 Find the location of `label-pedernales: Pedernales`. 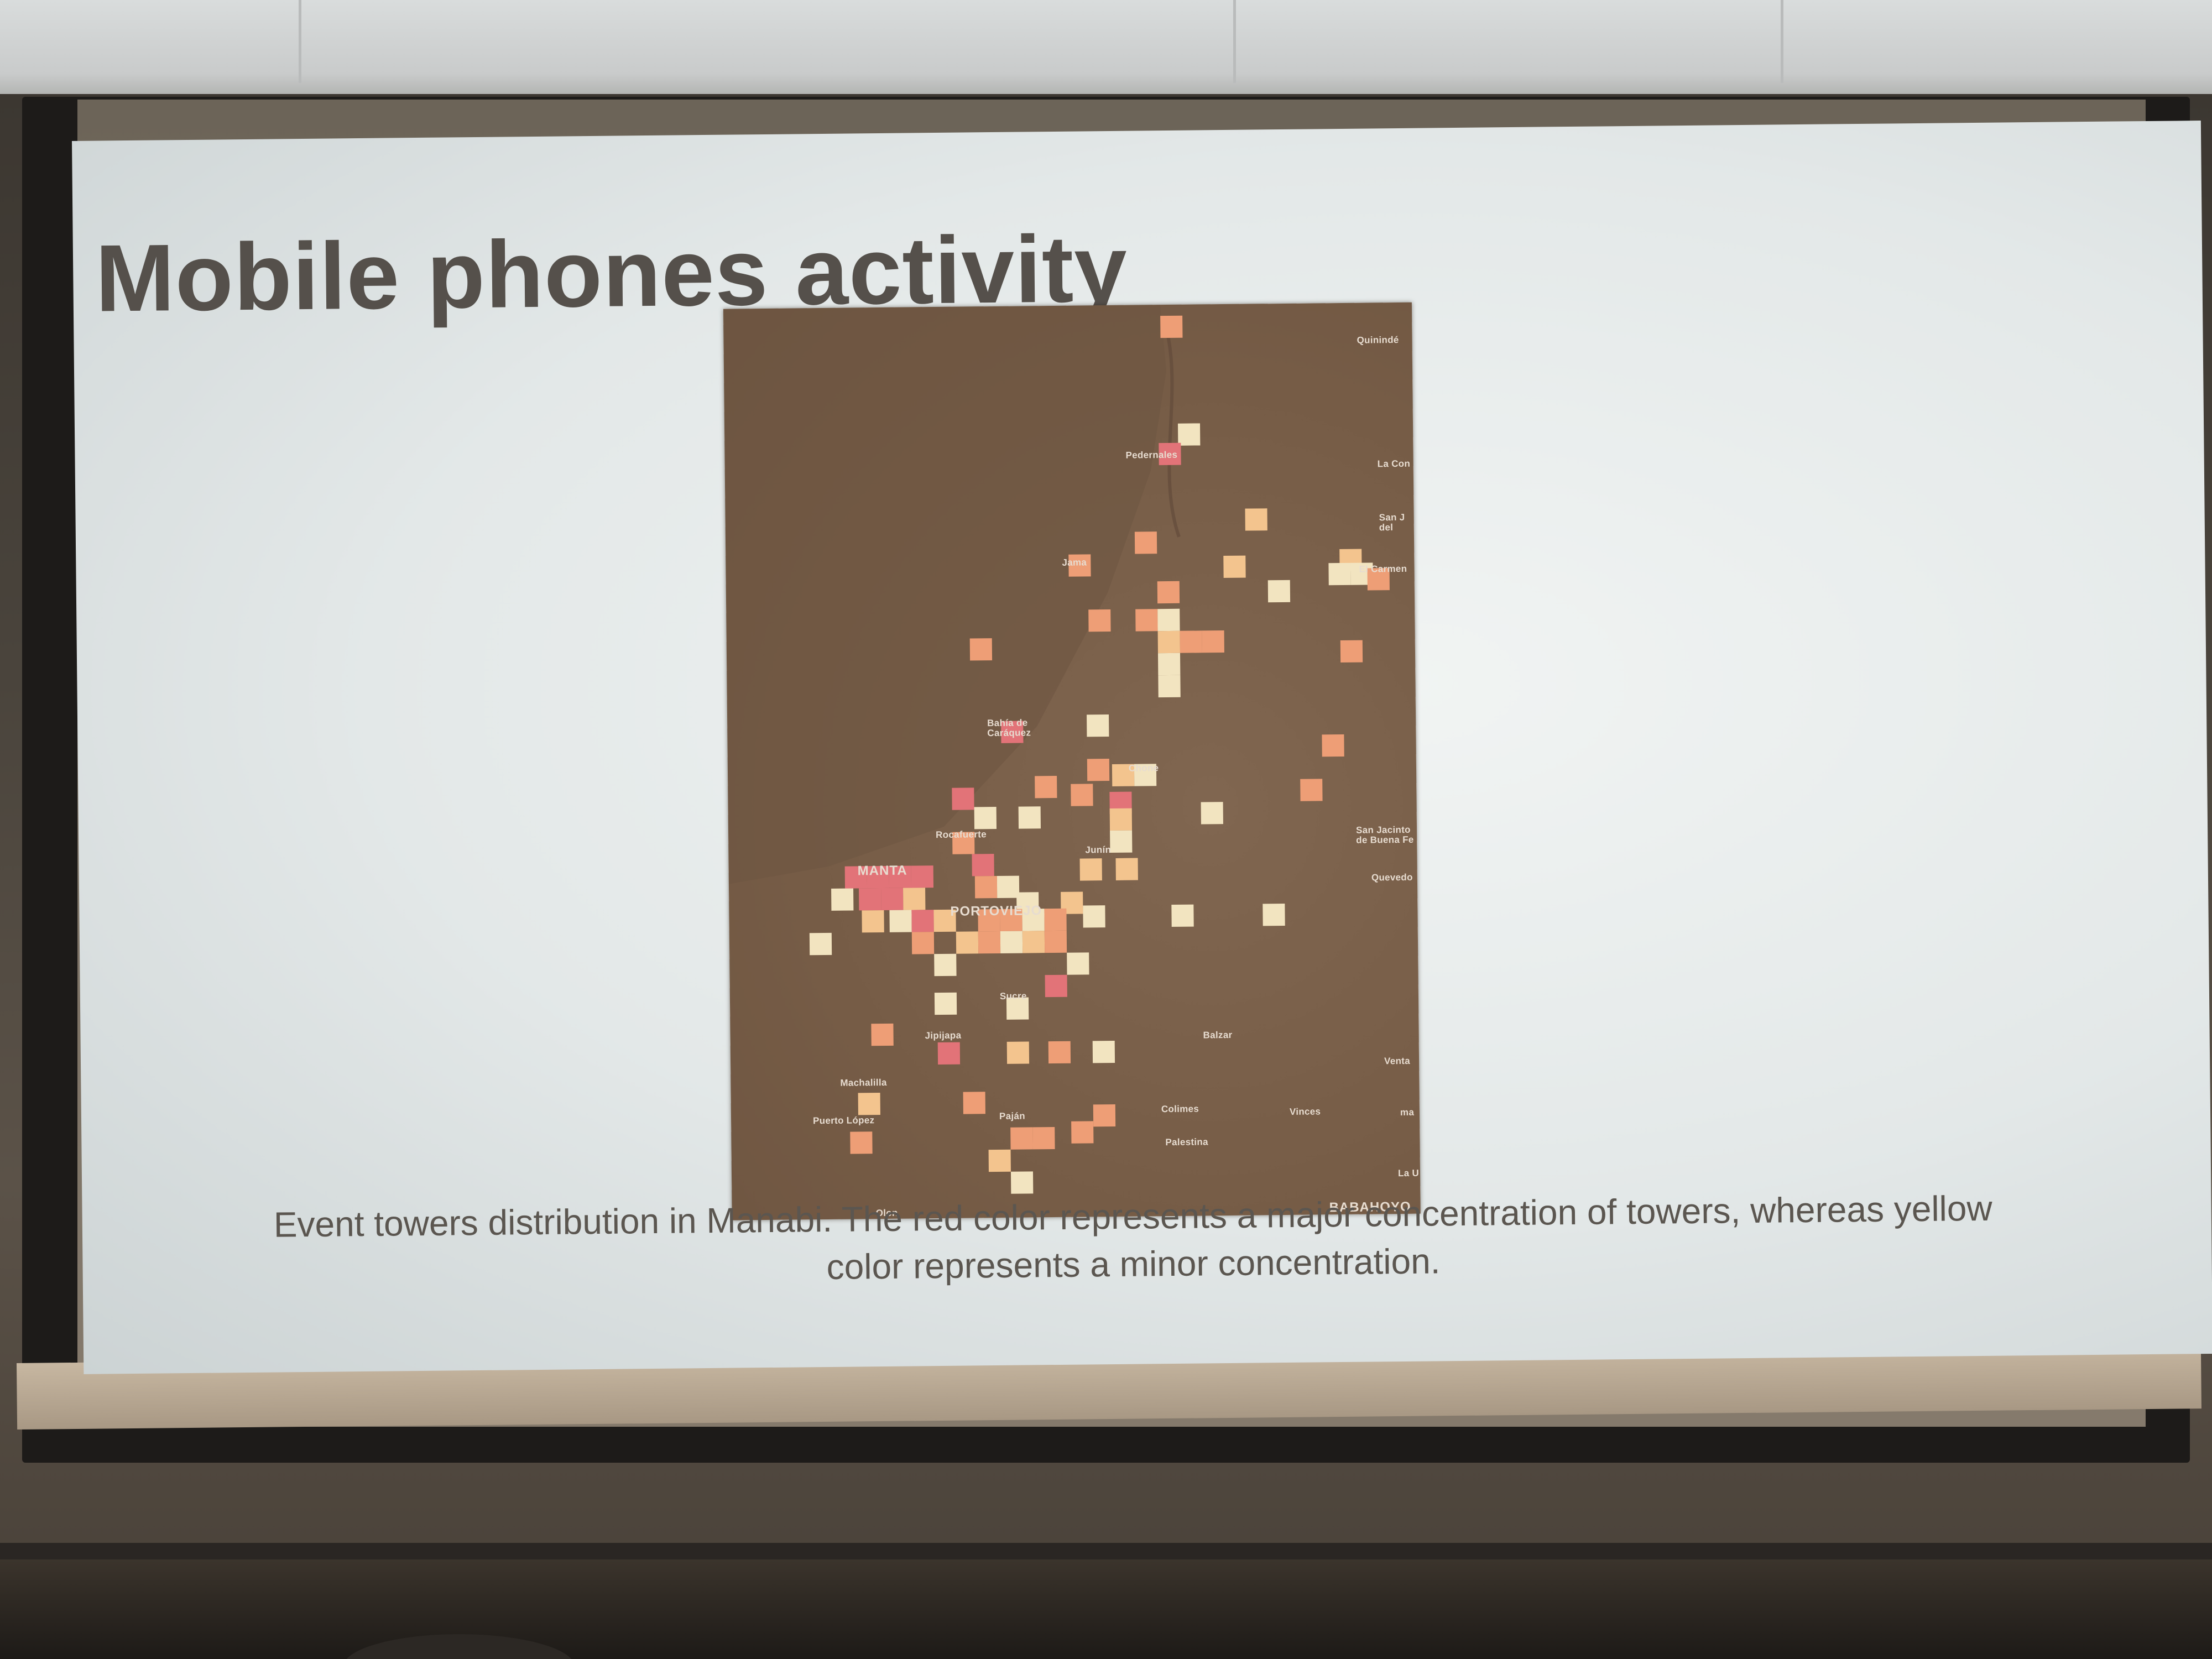

label-pedernales: Pedernales is located at coordinates (1151, 455).